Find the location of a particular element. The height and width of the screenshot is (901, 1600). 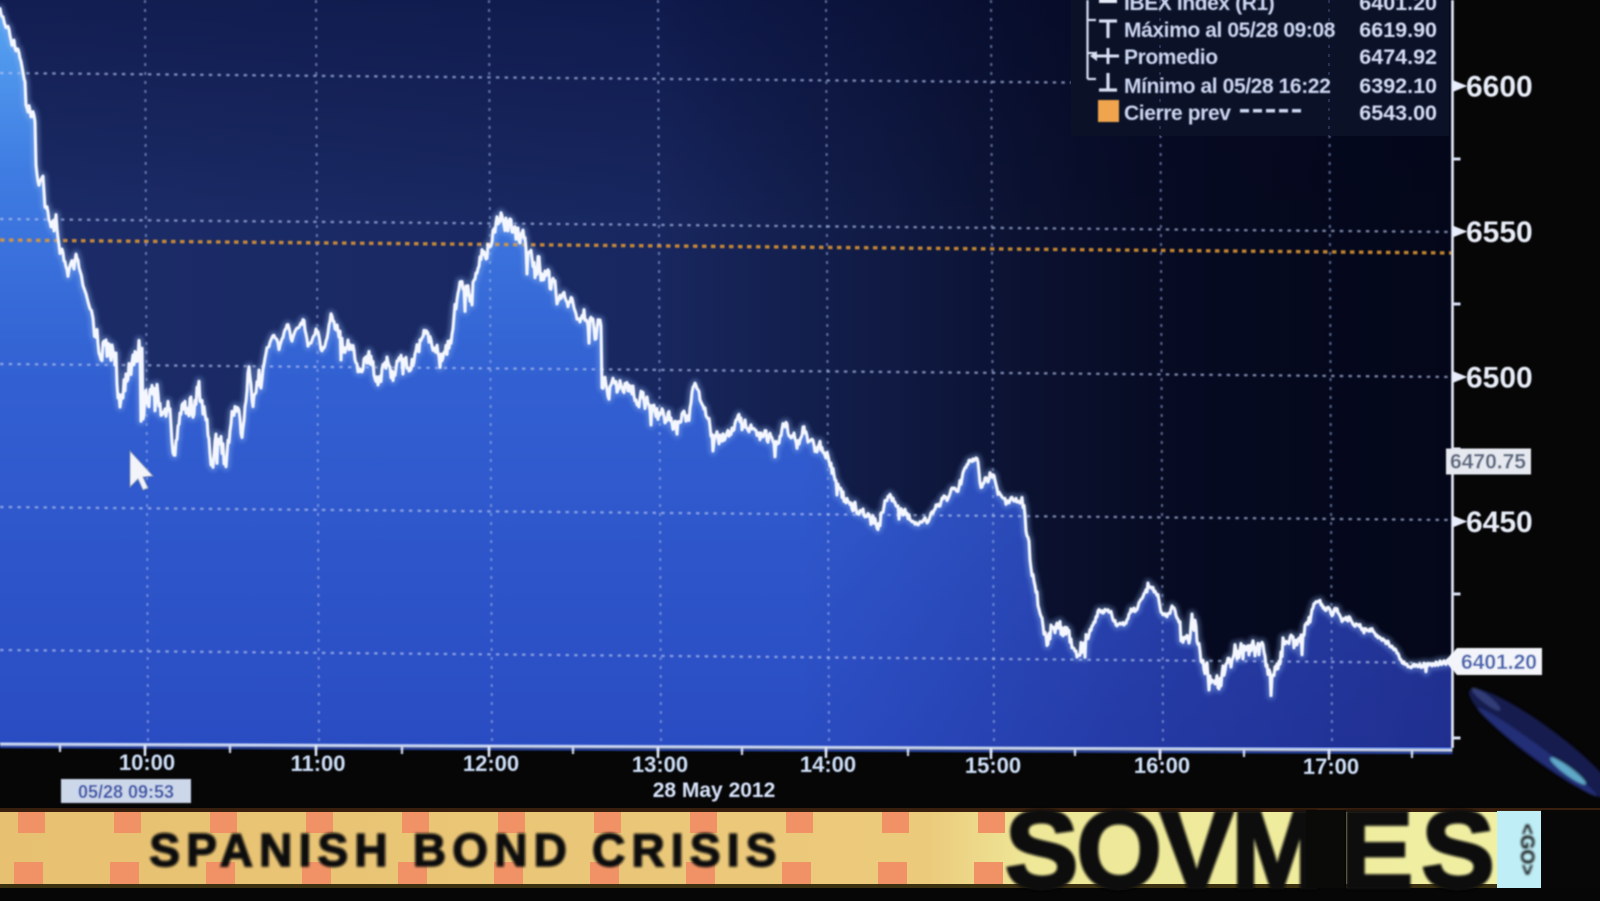

svg-text: Promedio is located at coordinates (1171, 57).